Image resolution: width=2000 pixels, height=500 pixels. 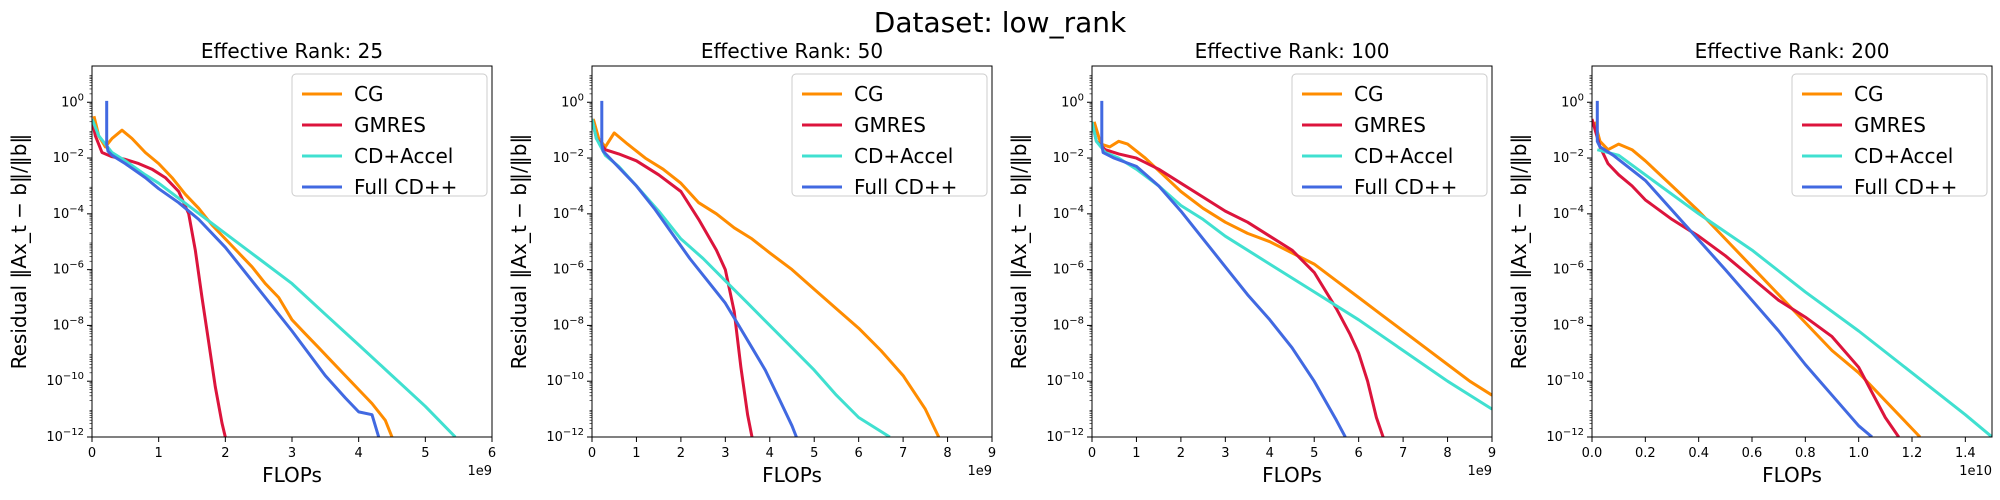 I want to click on x-tick-label: 1.0, so click(x=1858, y=453).